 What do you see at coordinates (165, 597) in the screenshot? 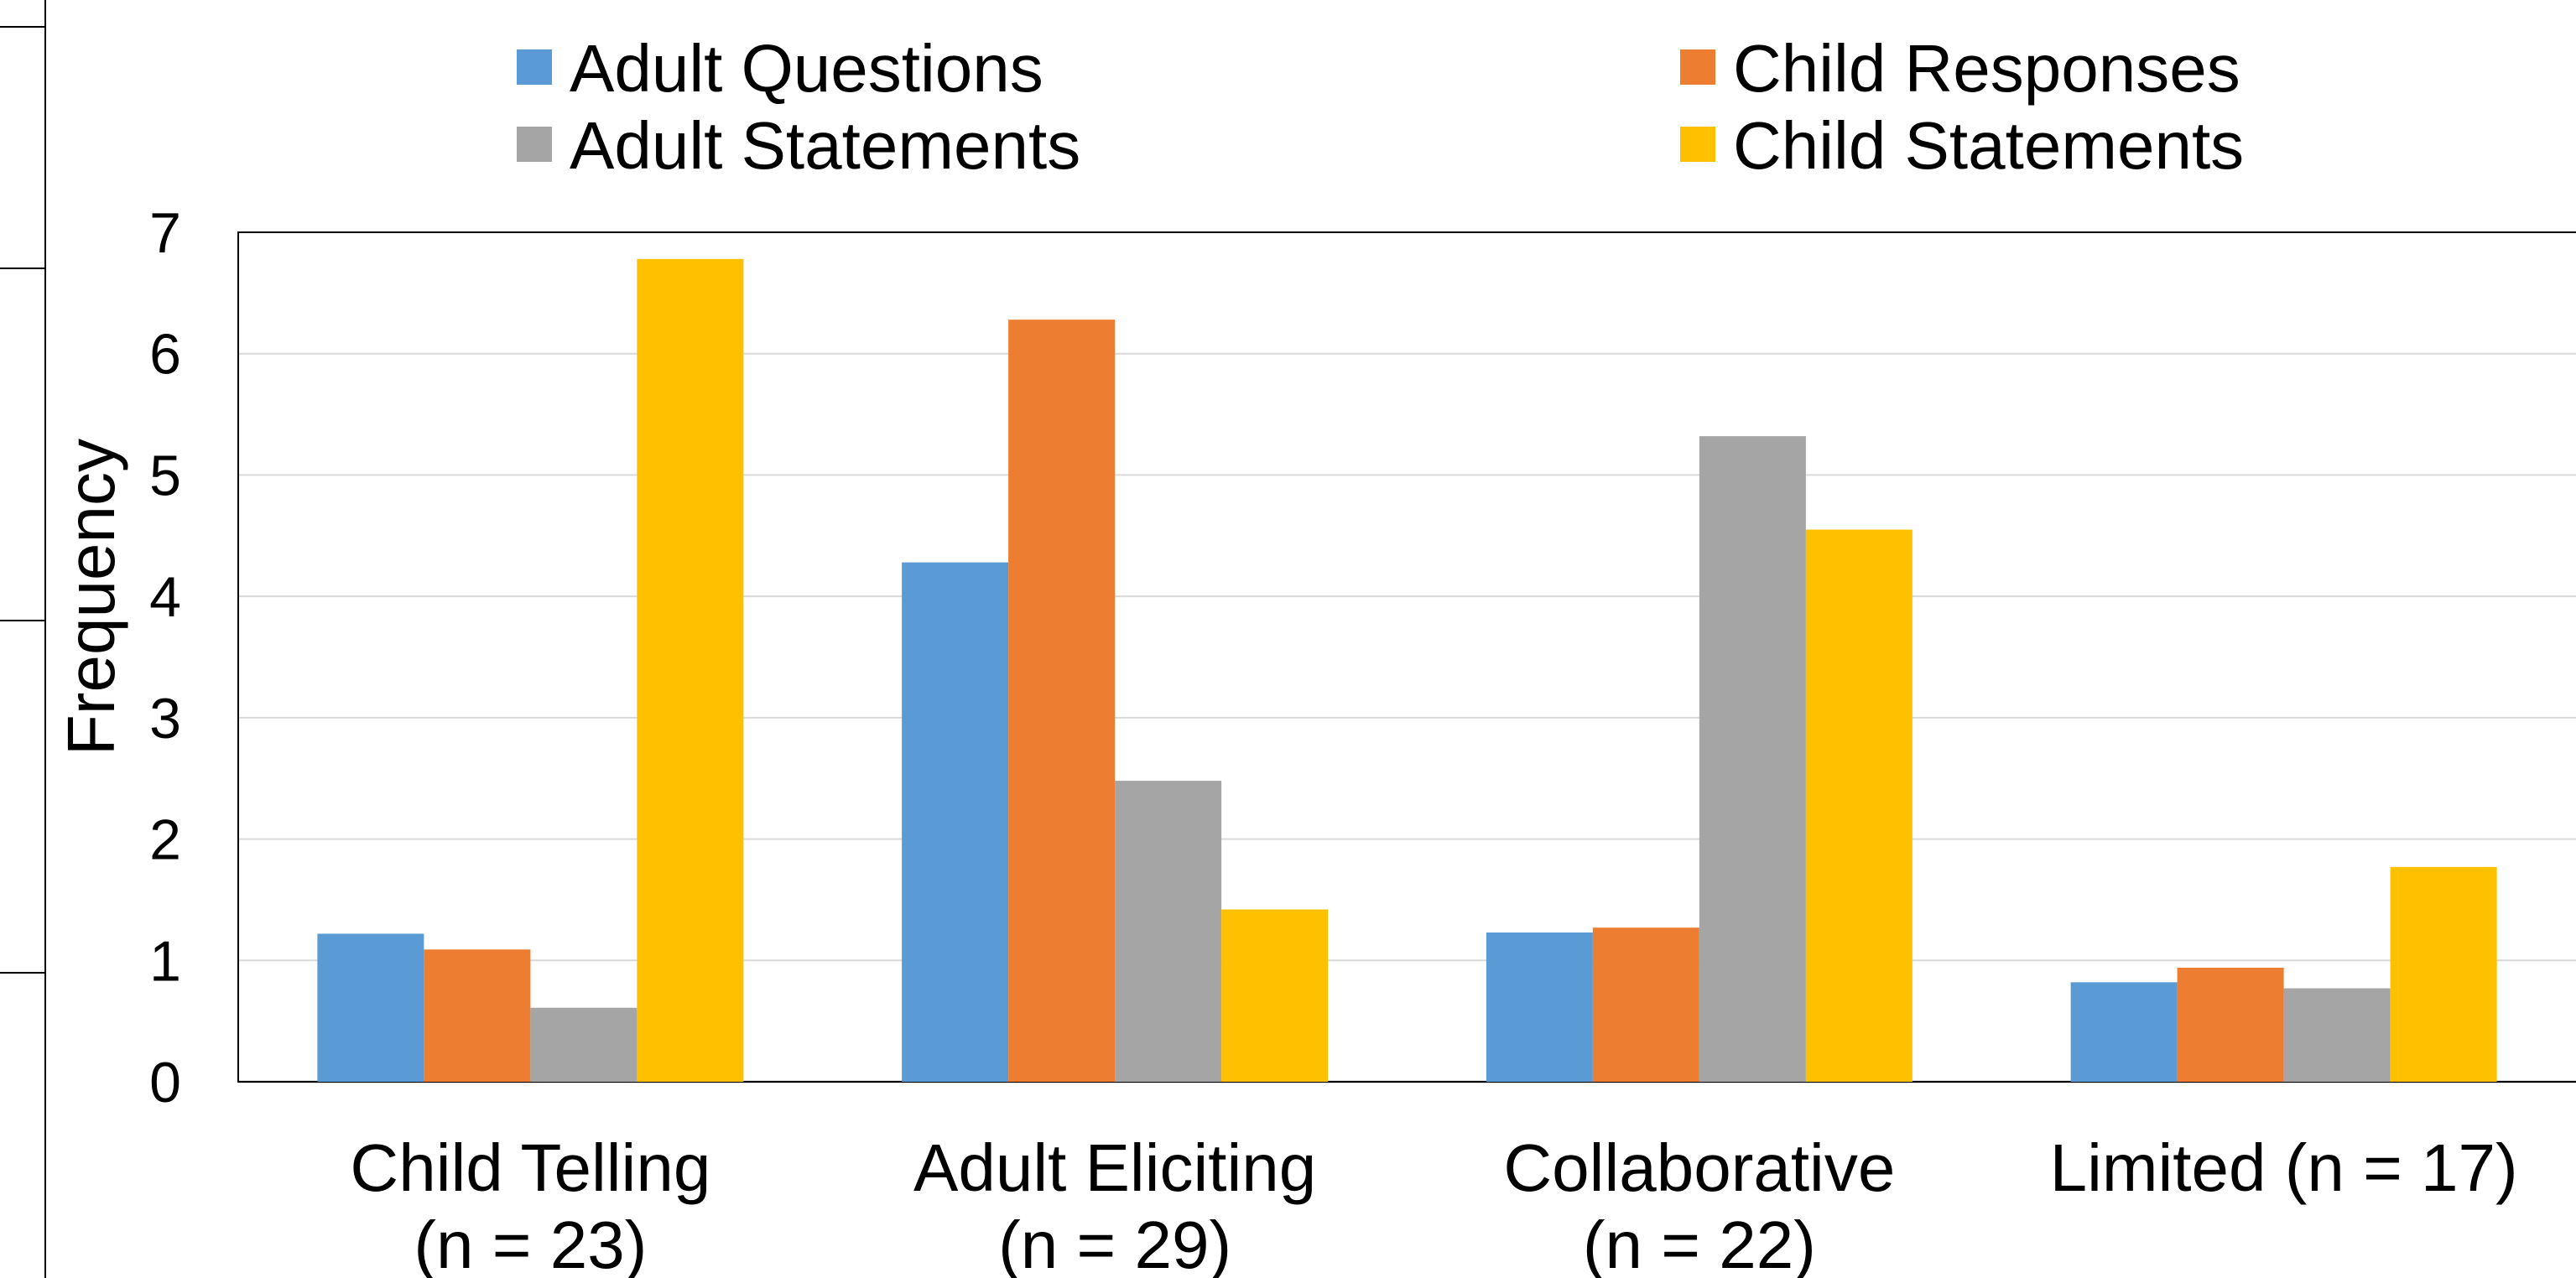
I see `y-tick-label: 4` at bounding box center [165, 597].